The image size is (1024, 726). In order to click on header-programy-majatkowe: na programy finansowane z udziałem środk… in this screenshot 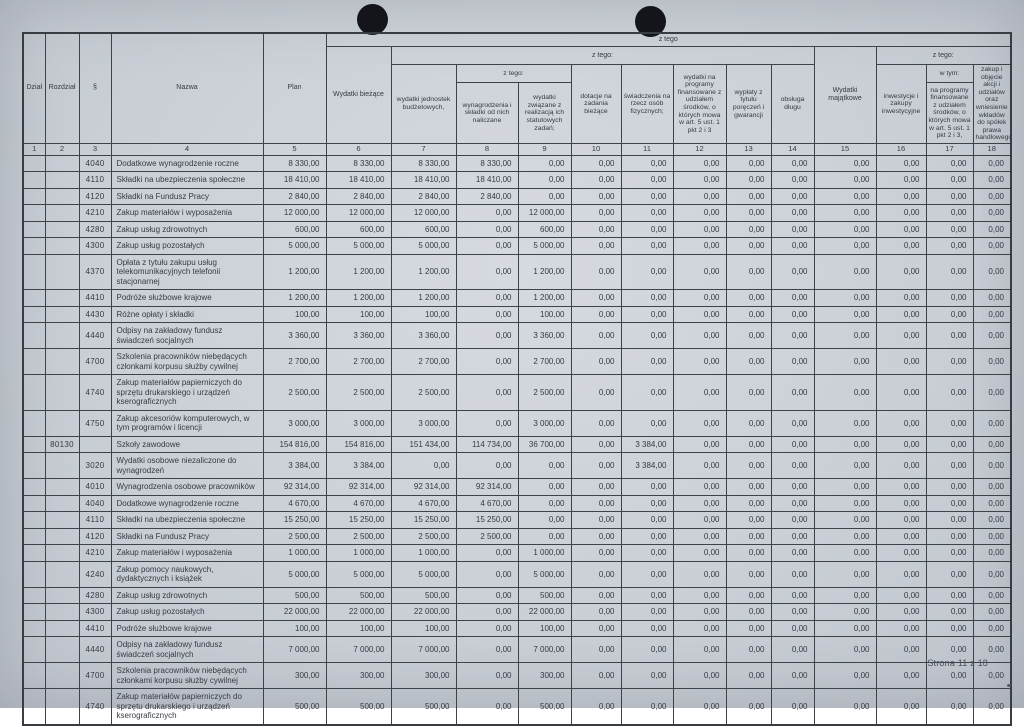, I will do `click(949, 113)`.